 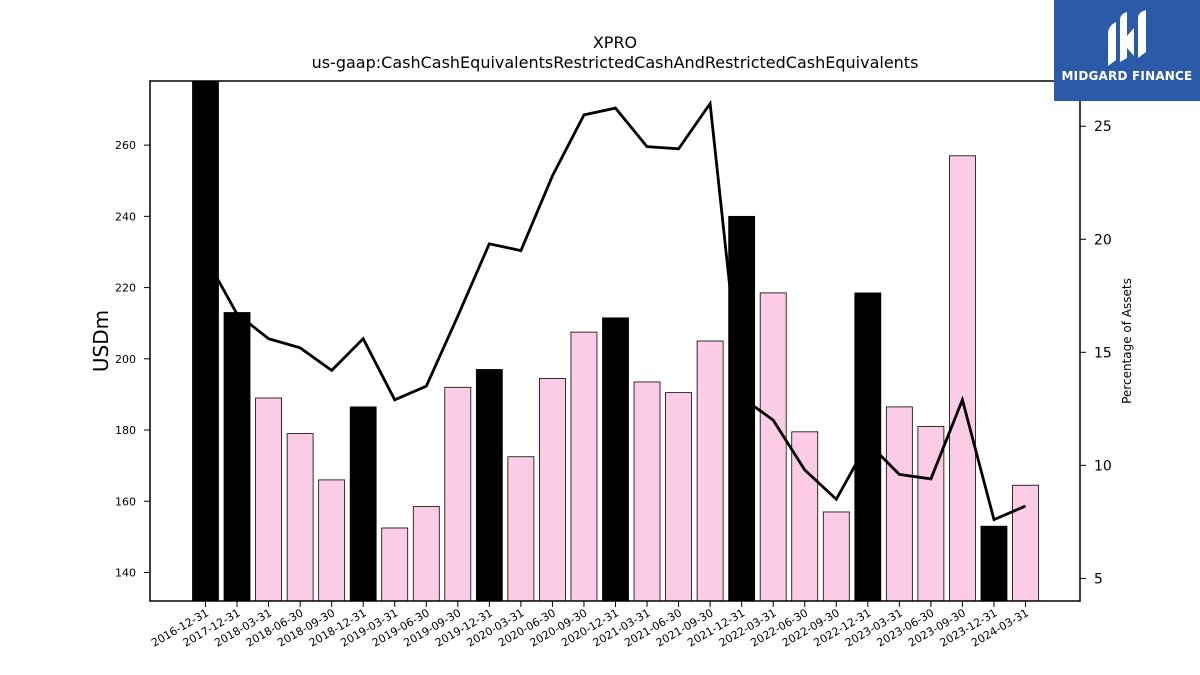 What do you see at coordinates (1098, 579) in the screenshot?
I see `right-tick-label-5: 5` at bounding box center [1098, 579].